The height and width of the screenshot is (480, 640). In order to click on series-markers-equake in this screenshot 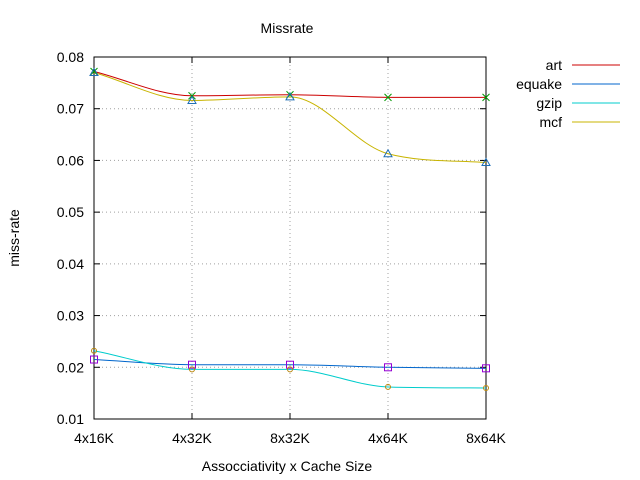, I will do `click(290, 364)`.